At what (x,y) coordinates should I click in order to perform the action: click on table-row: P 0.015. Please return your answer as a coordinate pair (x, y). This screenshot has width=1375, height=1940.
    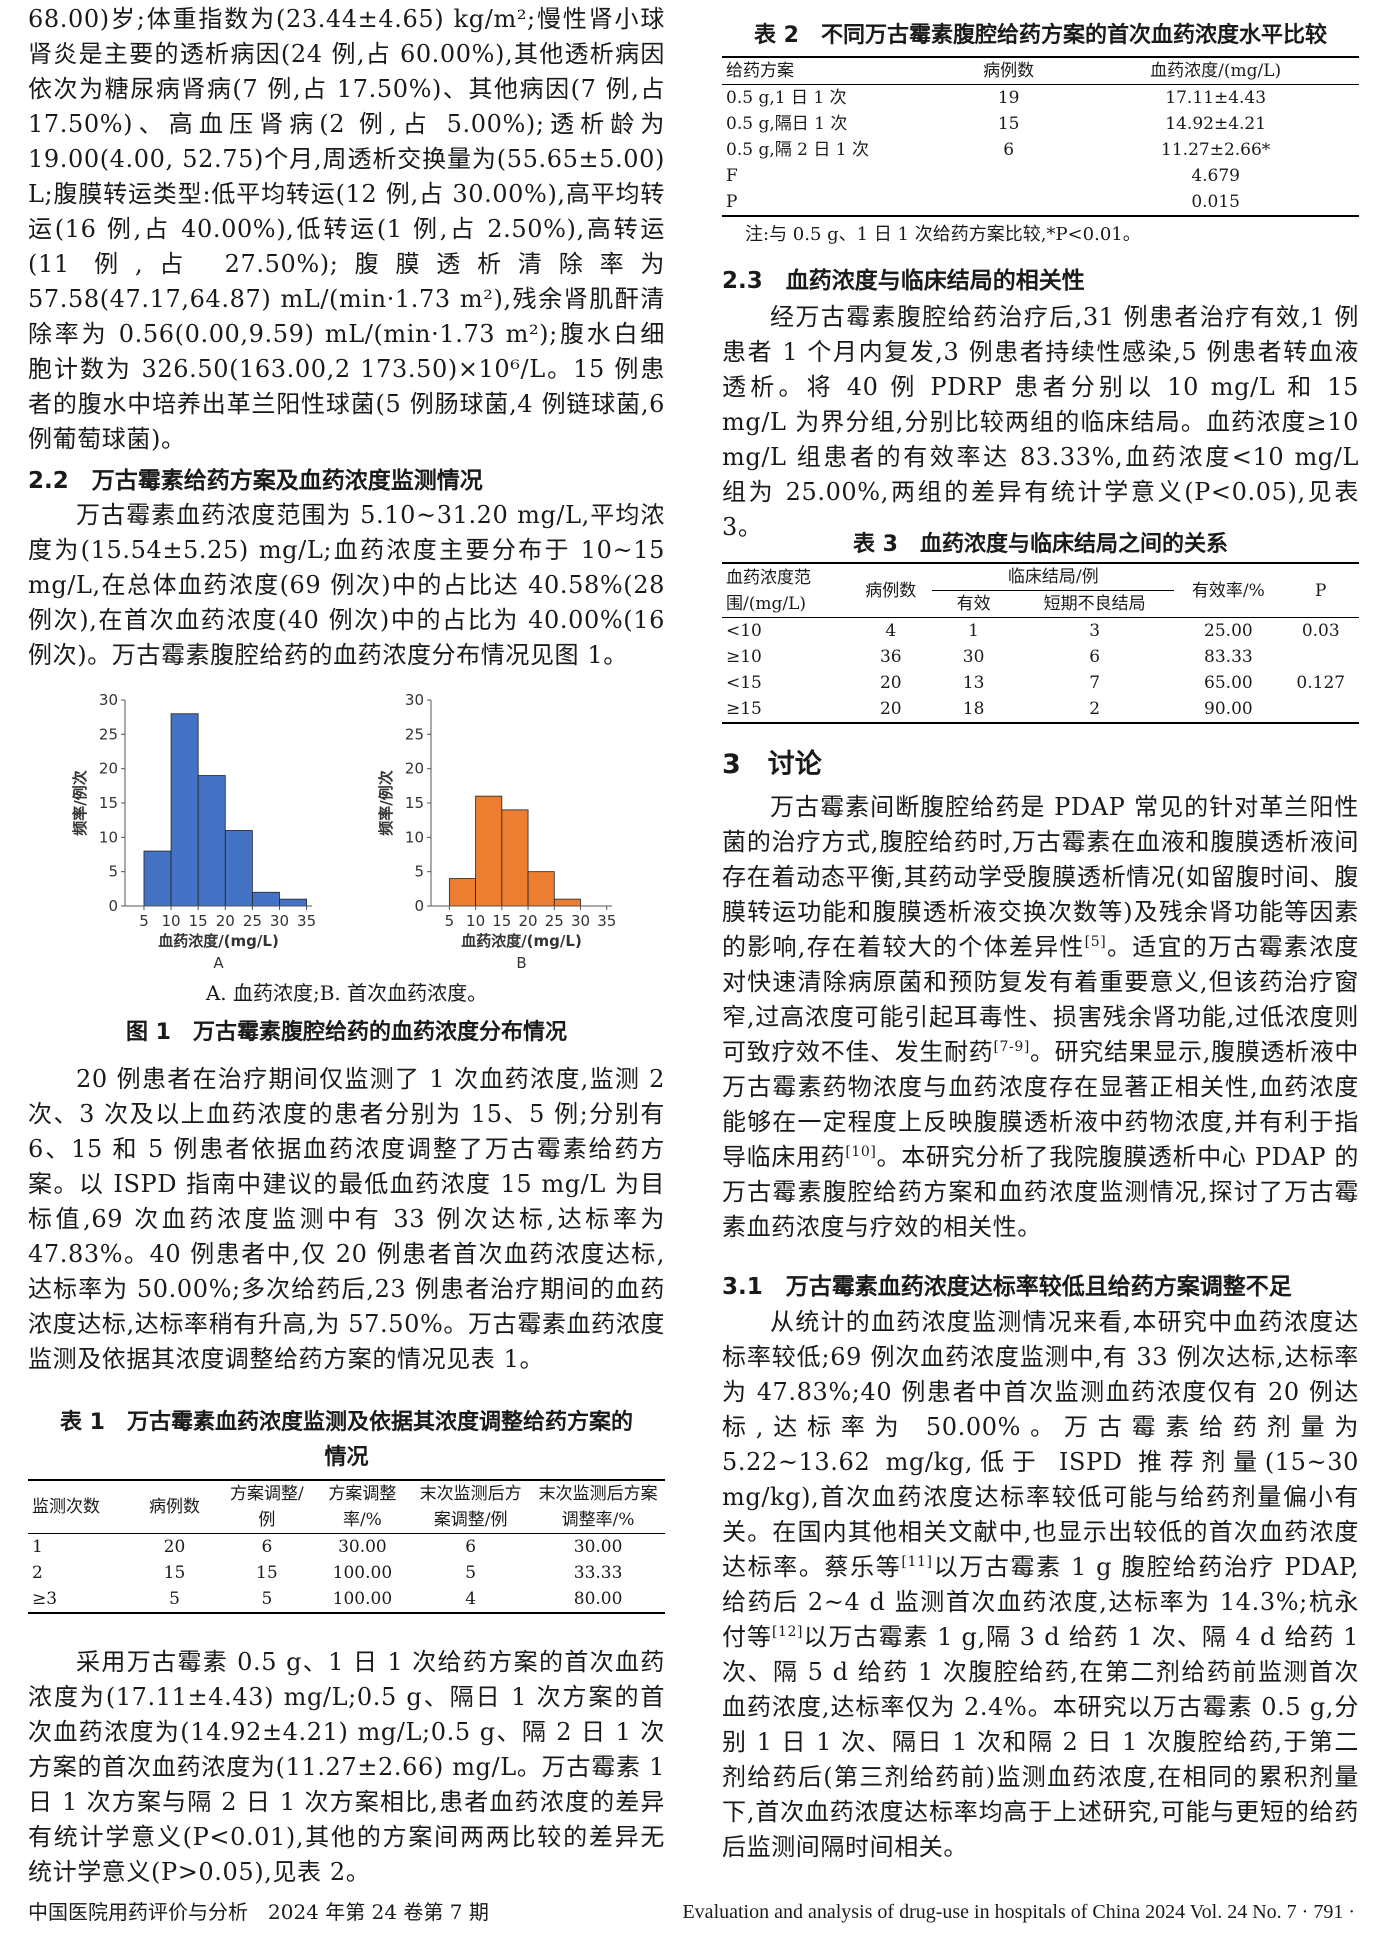
    Looking at the image, I should click on (1040, 202).